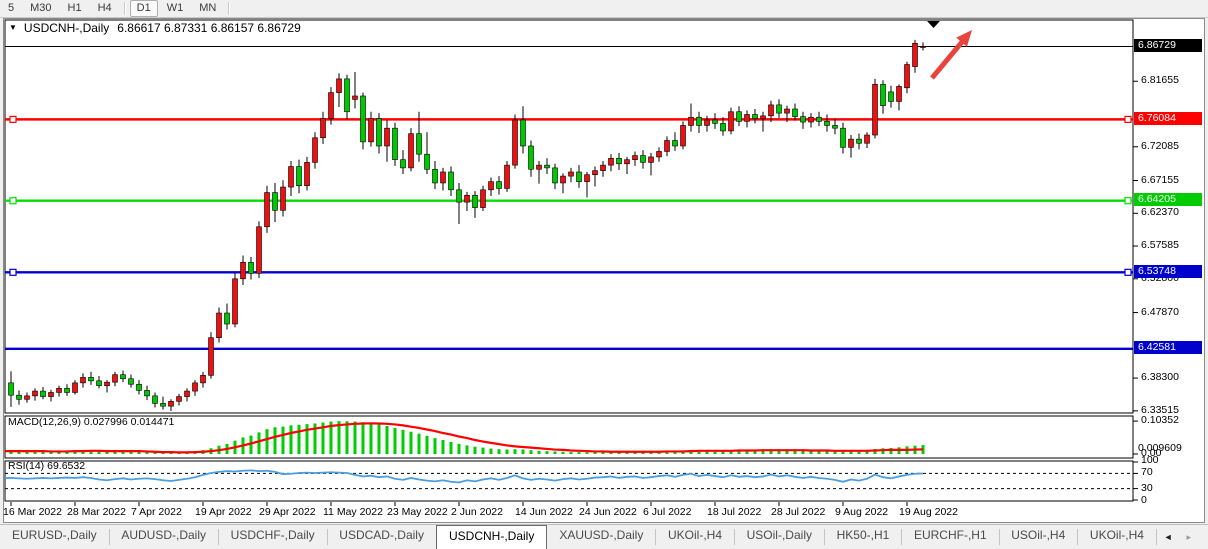 This screenshot has height=549, width=1208. I want to click on date-tick-label: 2 Jun 2022, so click(477, 512).